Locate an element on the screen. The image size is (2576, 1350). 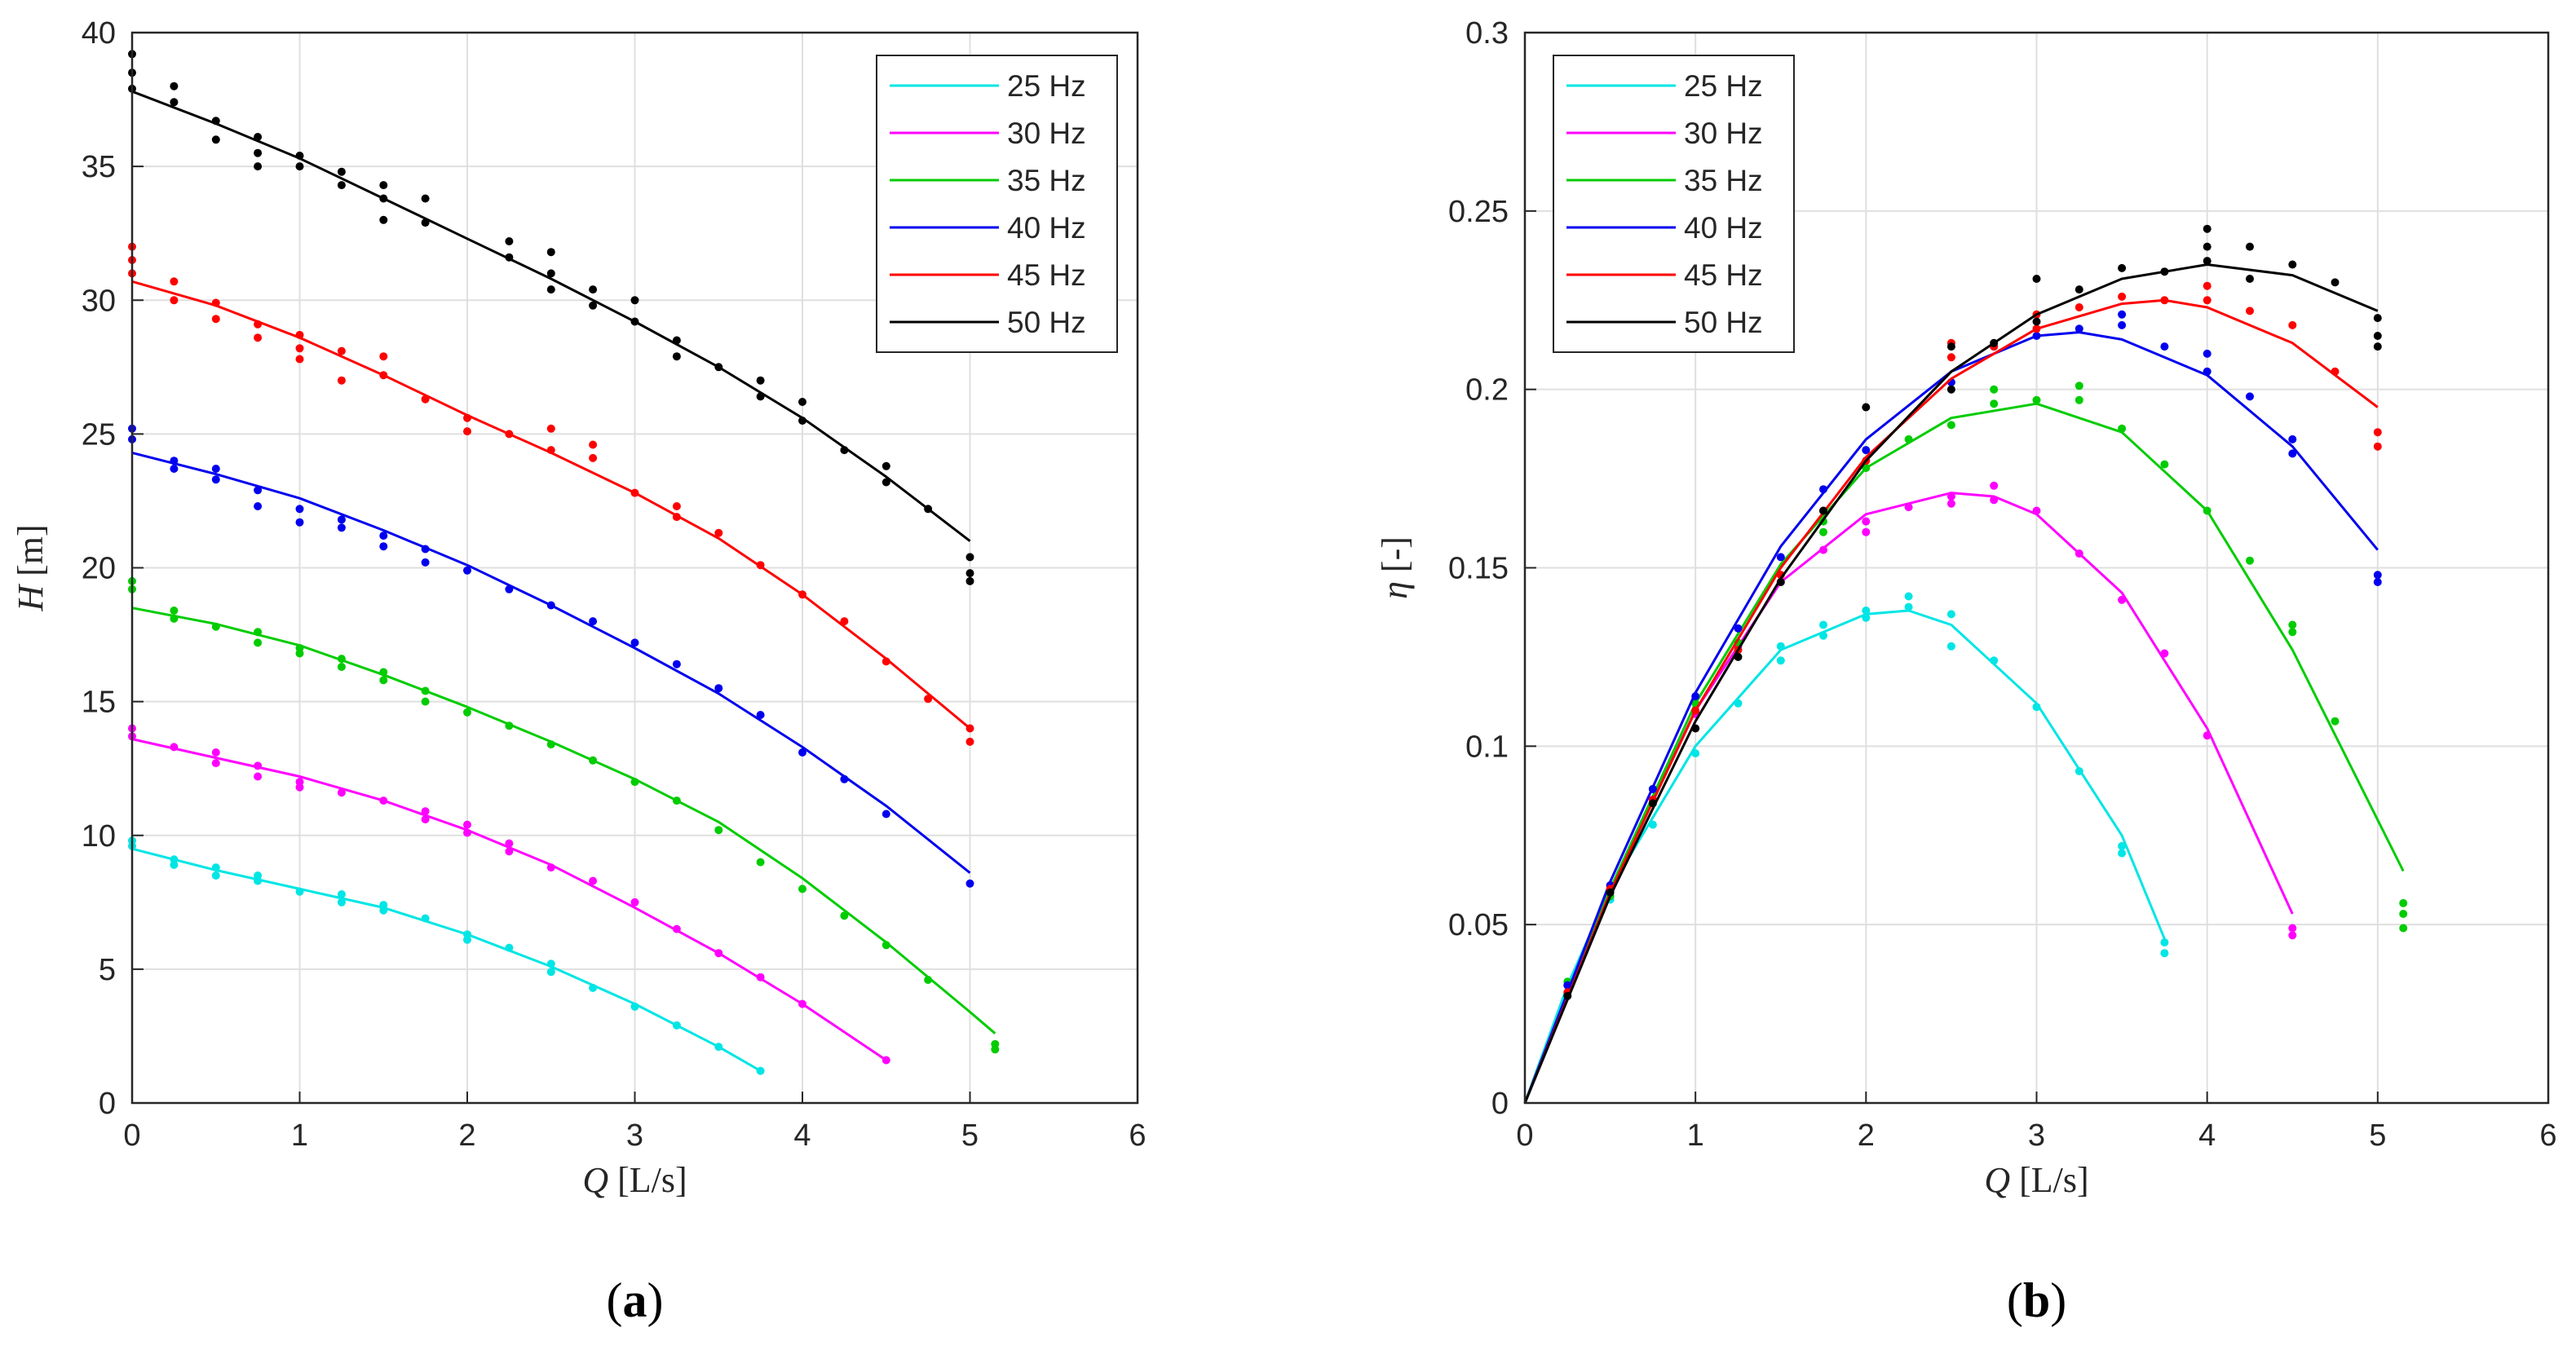
y-tick-label: 5 is located at coordinates (107, 970).